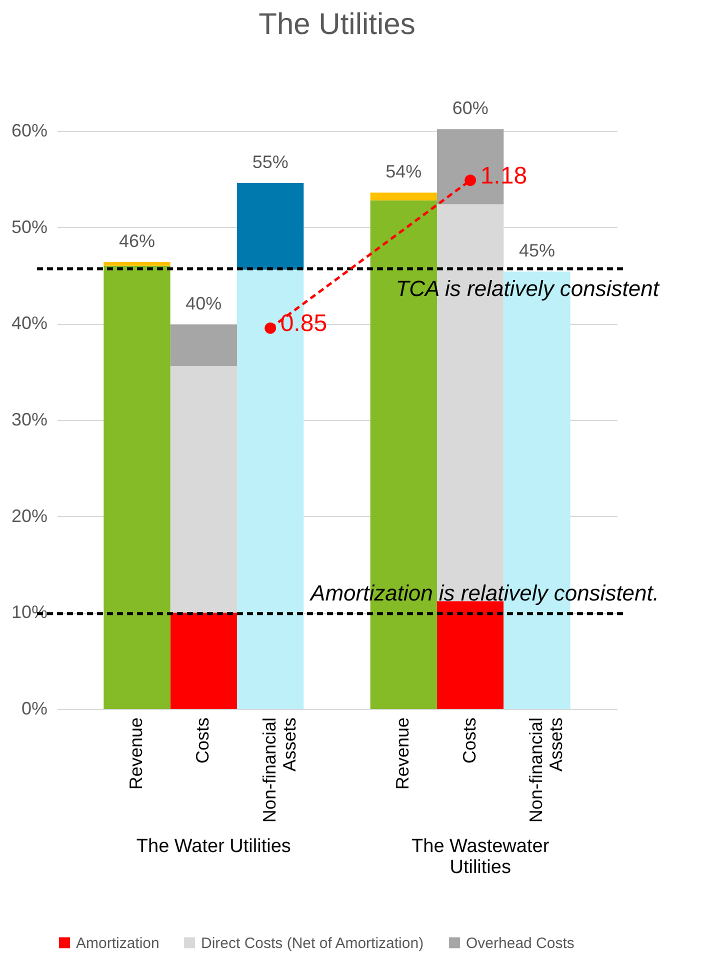  Describe the element at coordinates (34, 708) in the screenshot. I see `y-tick-label: 0%` at that location.